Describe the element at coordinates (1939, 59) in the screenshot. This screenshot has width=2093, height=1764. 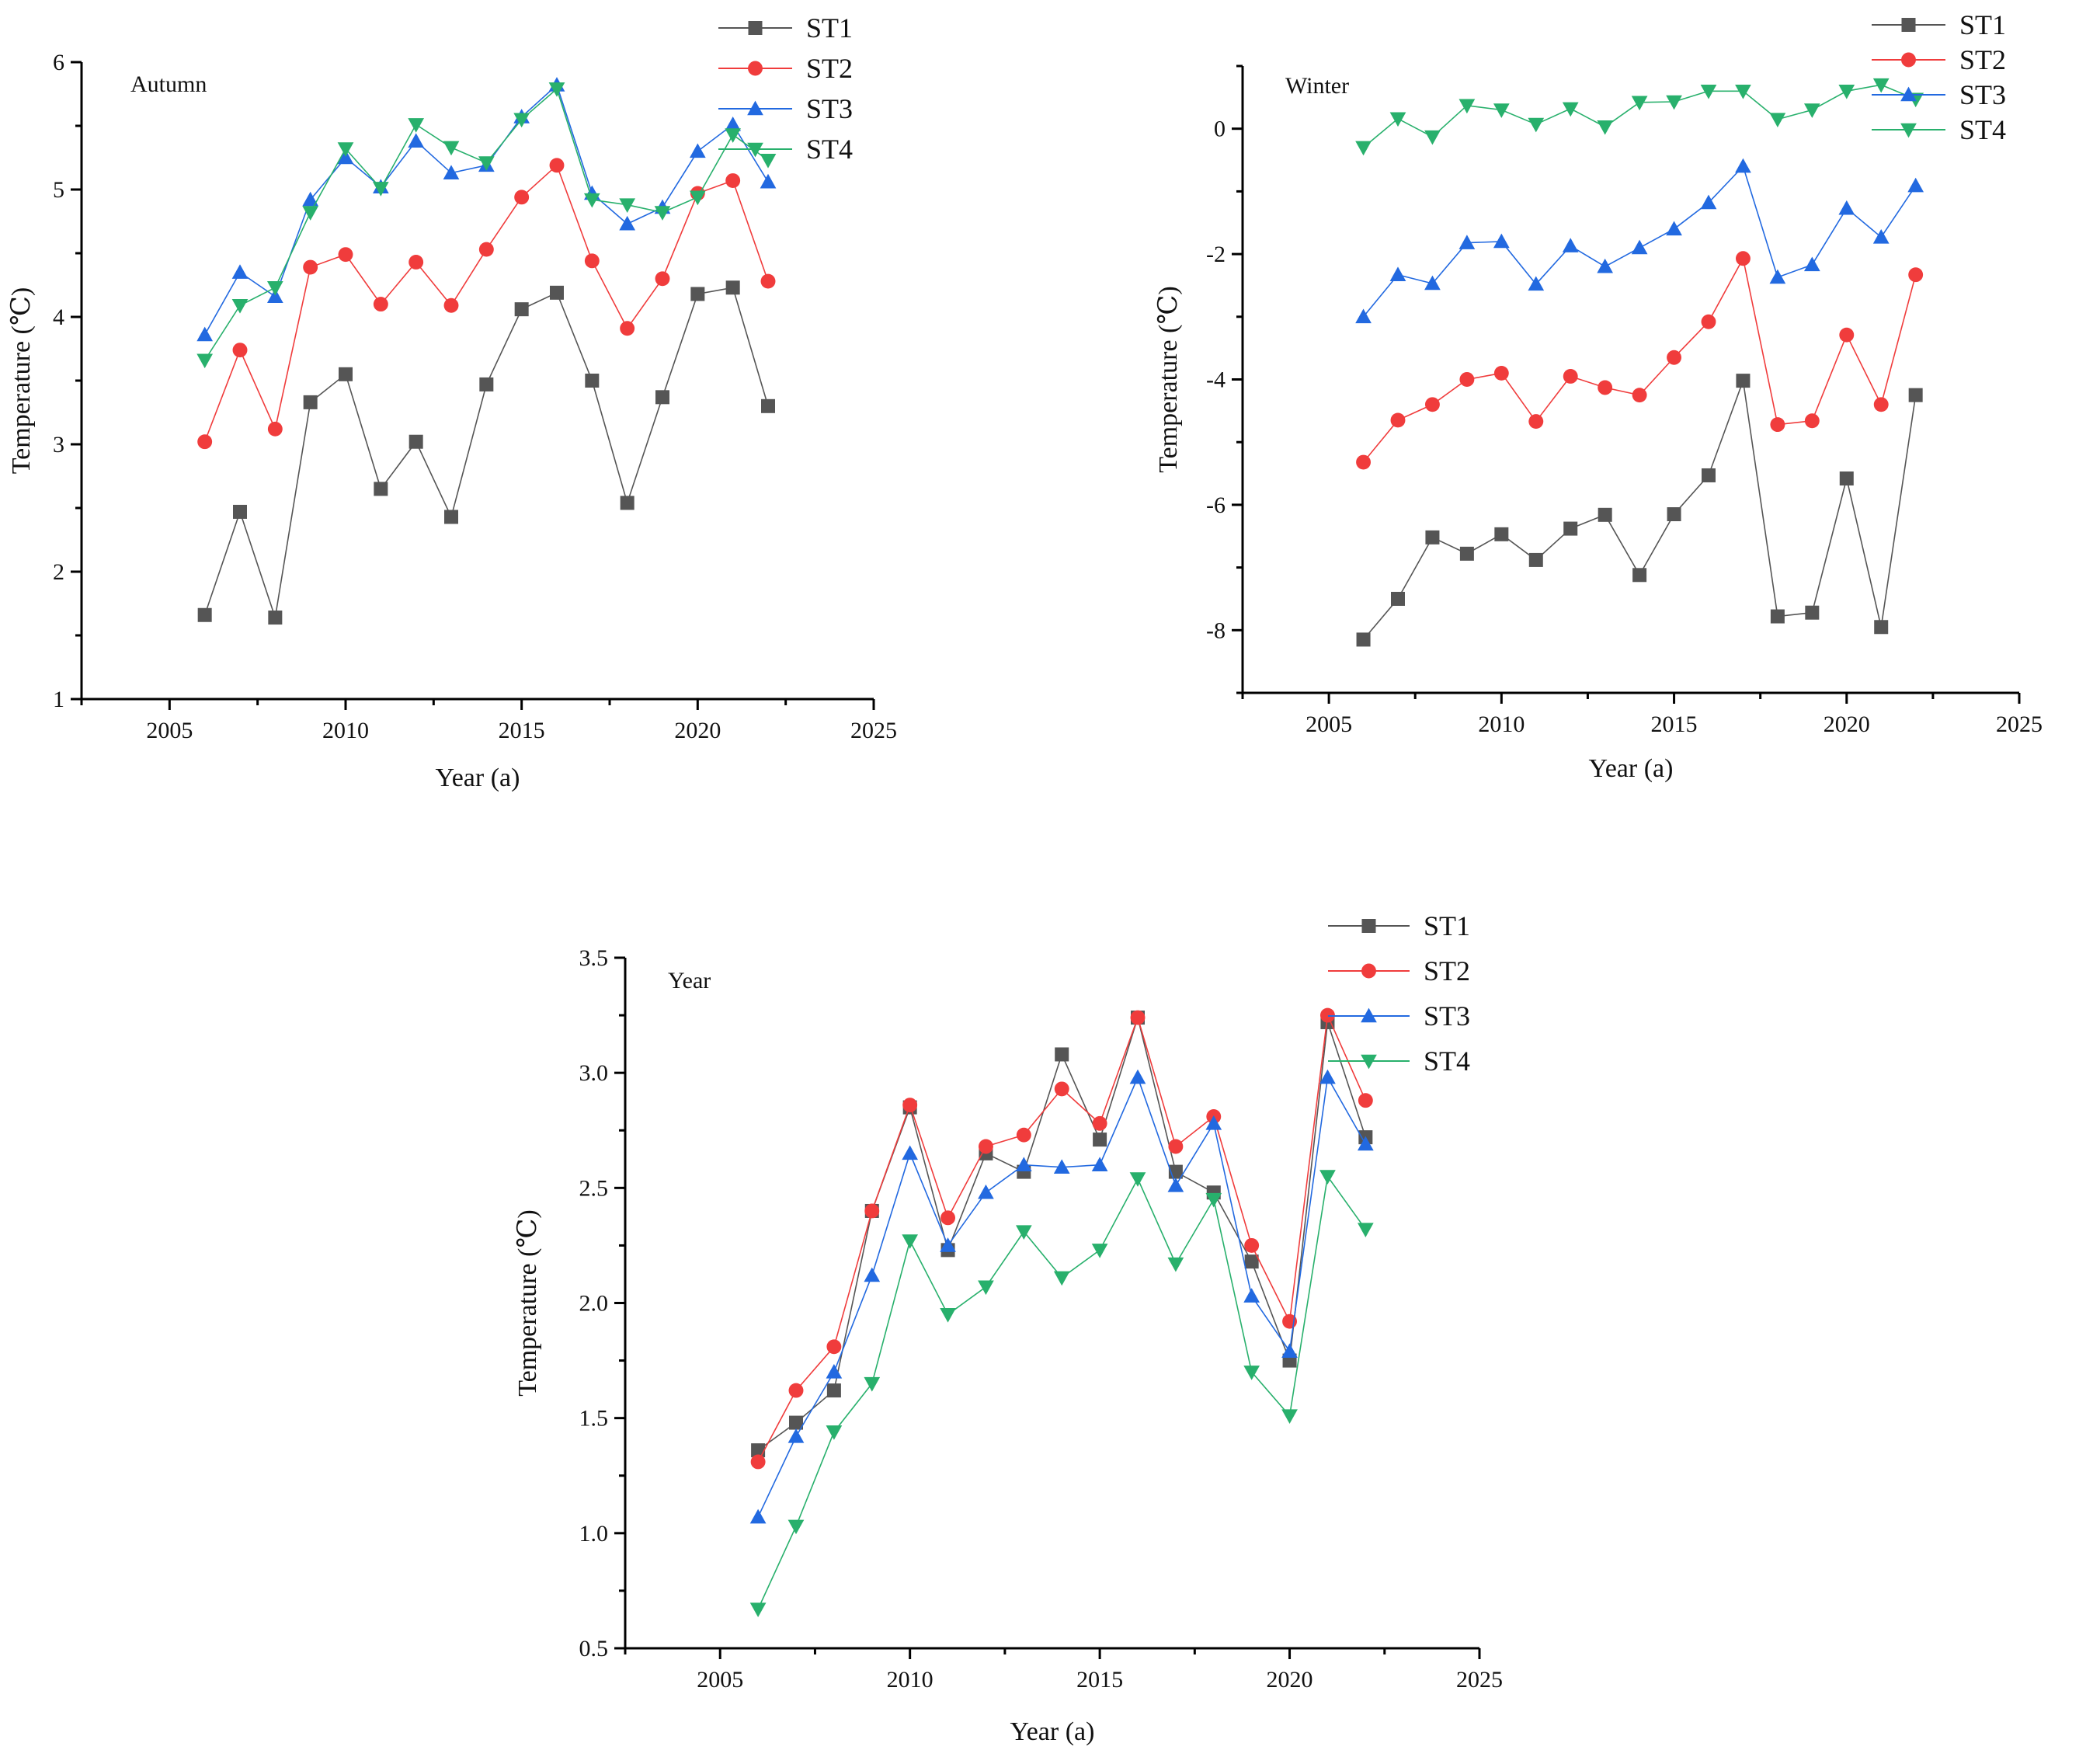
I see `legend-item-st2: ST2` at that location.